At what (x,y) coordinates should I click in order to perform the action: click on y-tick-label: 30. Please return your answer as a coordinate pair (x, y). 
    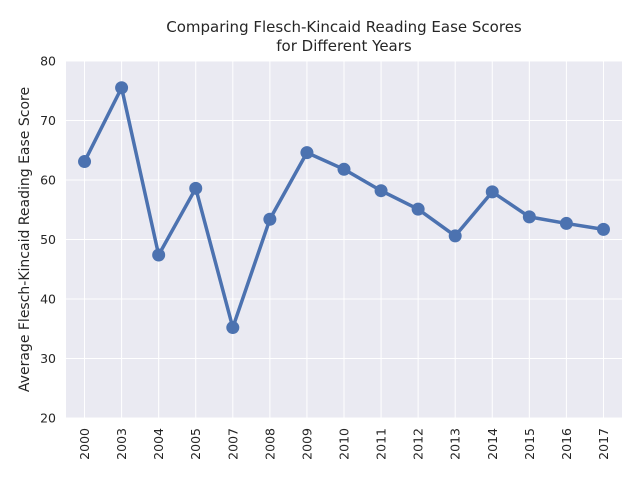
    Looking at the image, I should click on (48, 358).